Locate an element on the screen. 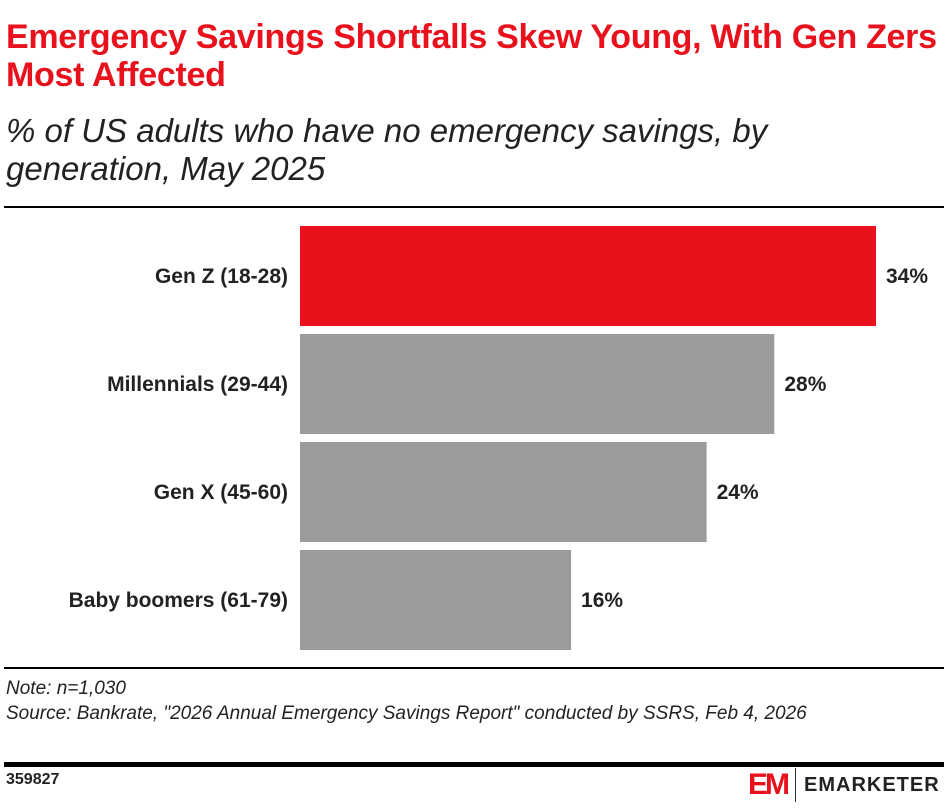 The height and width of the screenshot is (808, 948). value-label: 28% is located at coordinates (805, 384).